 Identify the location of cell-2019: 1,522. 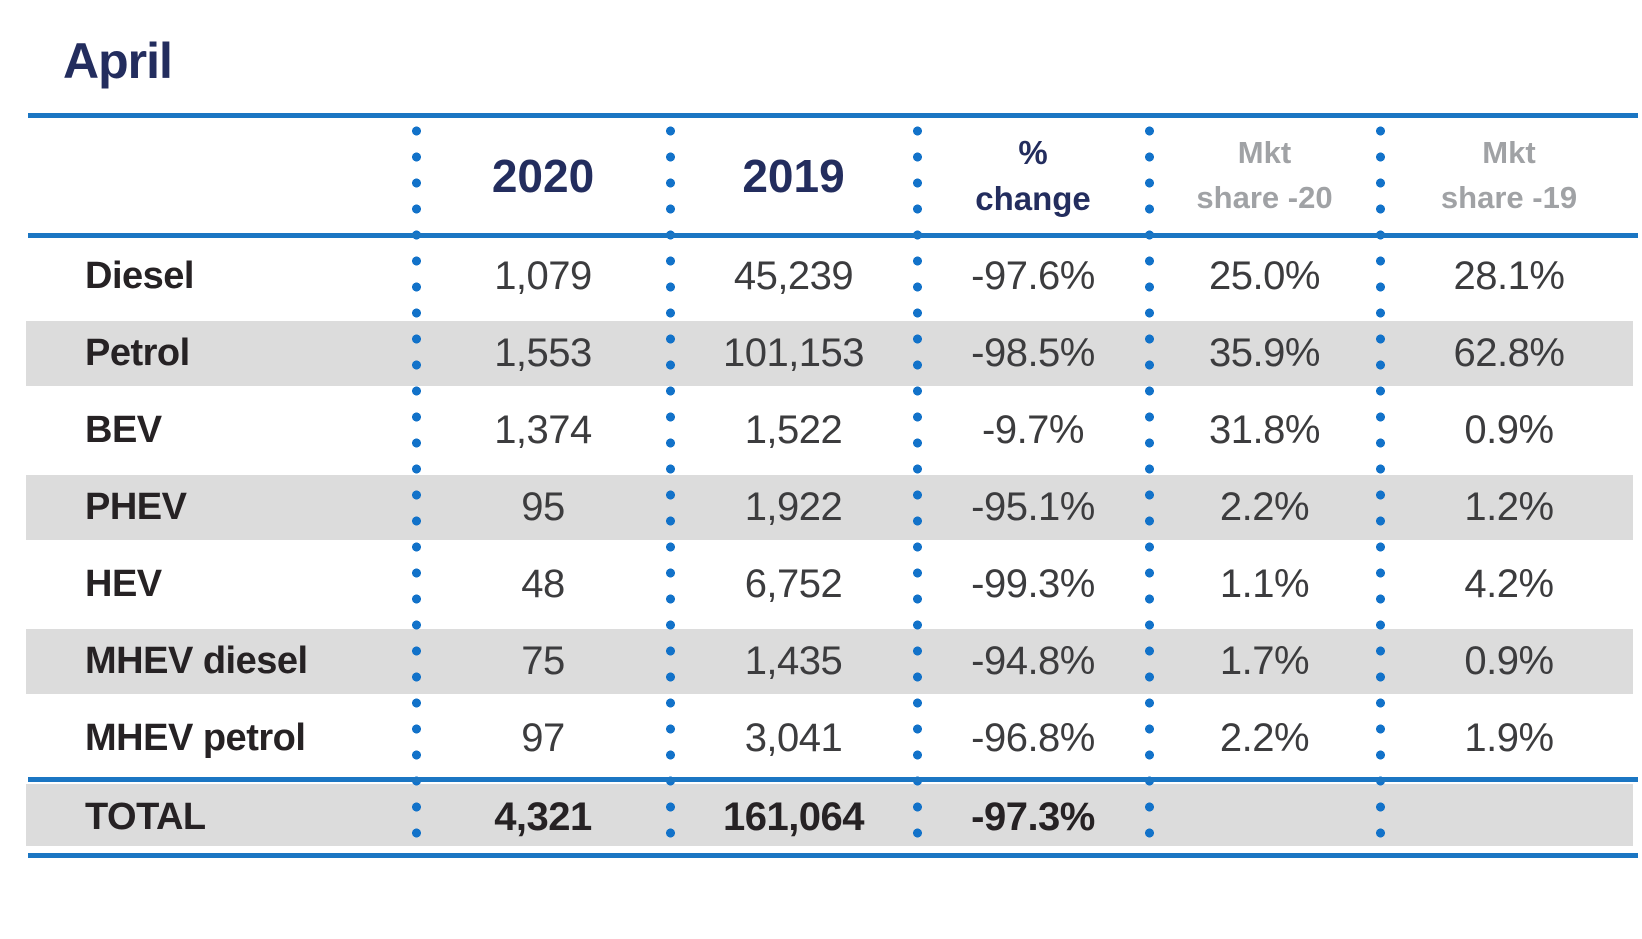
(793, 430).